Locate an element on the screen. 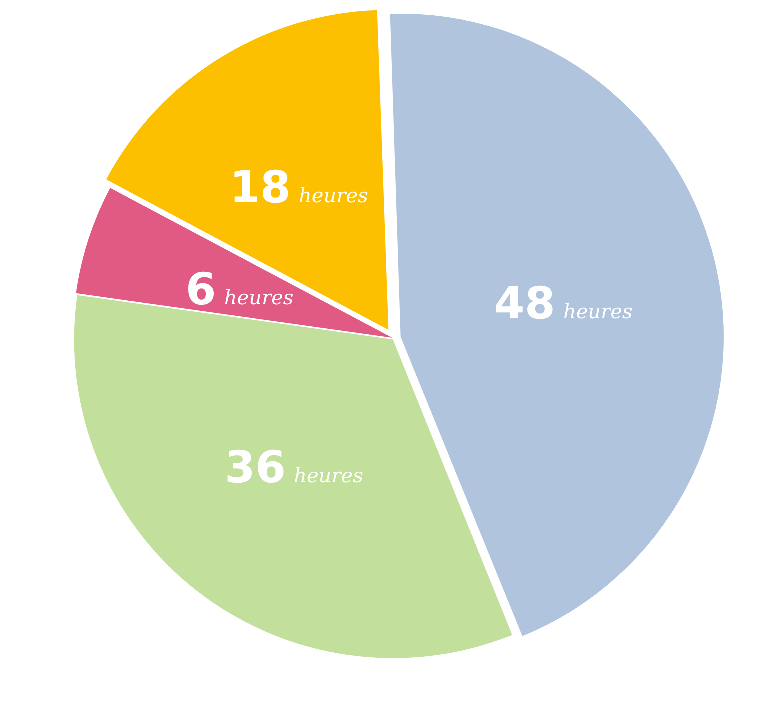 The height and width of the screenshot is (707, 768). data-label: 6 heures is located at coordinates (240, 290).